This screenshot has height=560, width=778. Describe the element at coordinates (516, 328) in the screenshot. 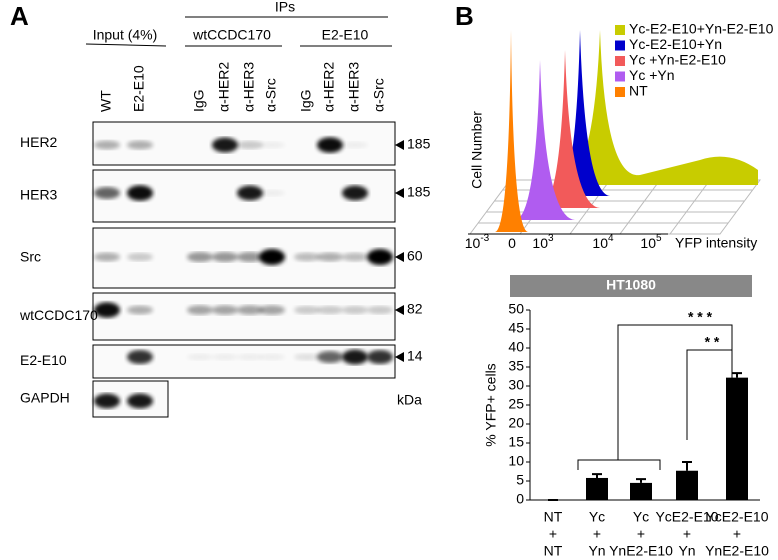

I see `y-tick-label: 45` at that location.